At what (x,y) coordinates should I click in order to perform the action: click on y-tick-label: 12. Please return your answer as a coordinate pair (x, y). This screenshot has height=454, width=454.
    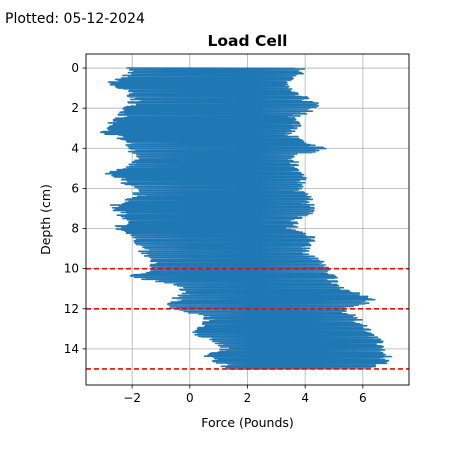
    Looking at the image, I should click on (71, 309).